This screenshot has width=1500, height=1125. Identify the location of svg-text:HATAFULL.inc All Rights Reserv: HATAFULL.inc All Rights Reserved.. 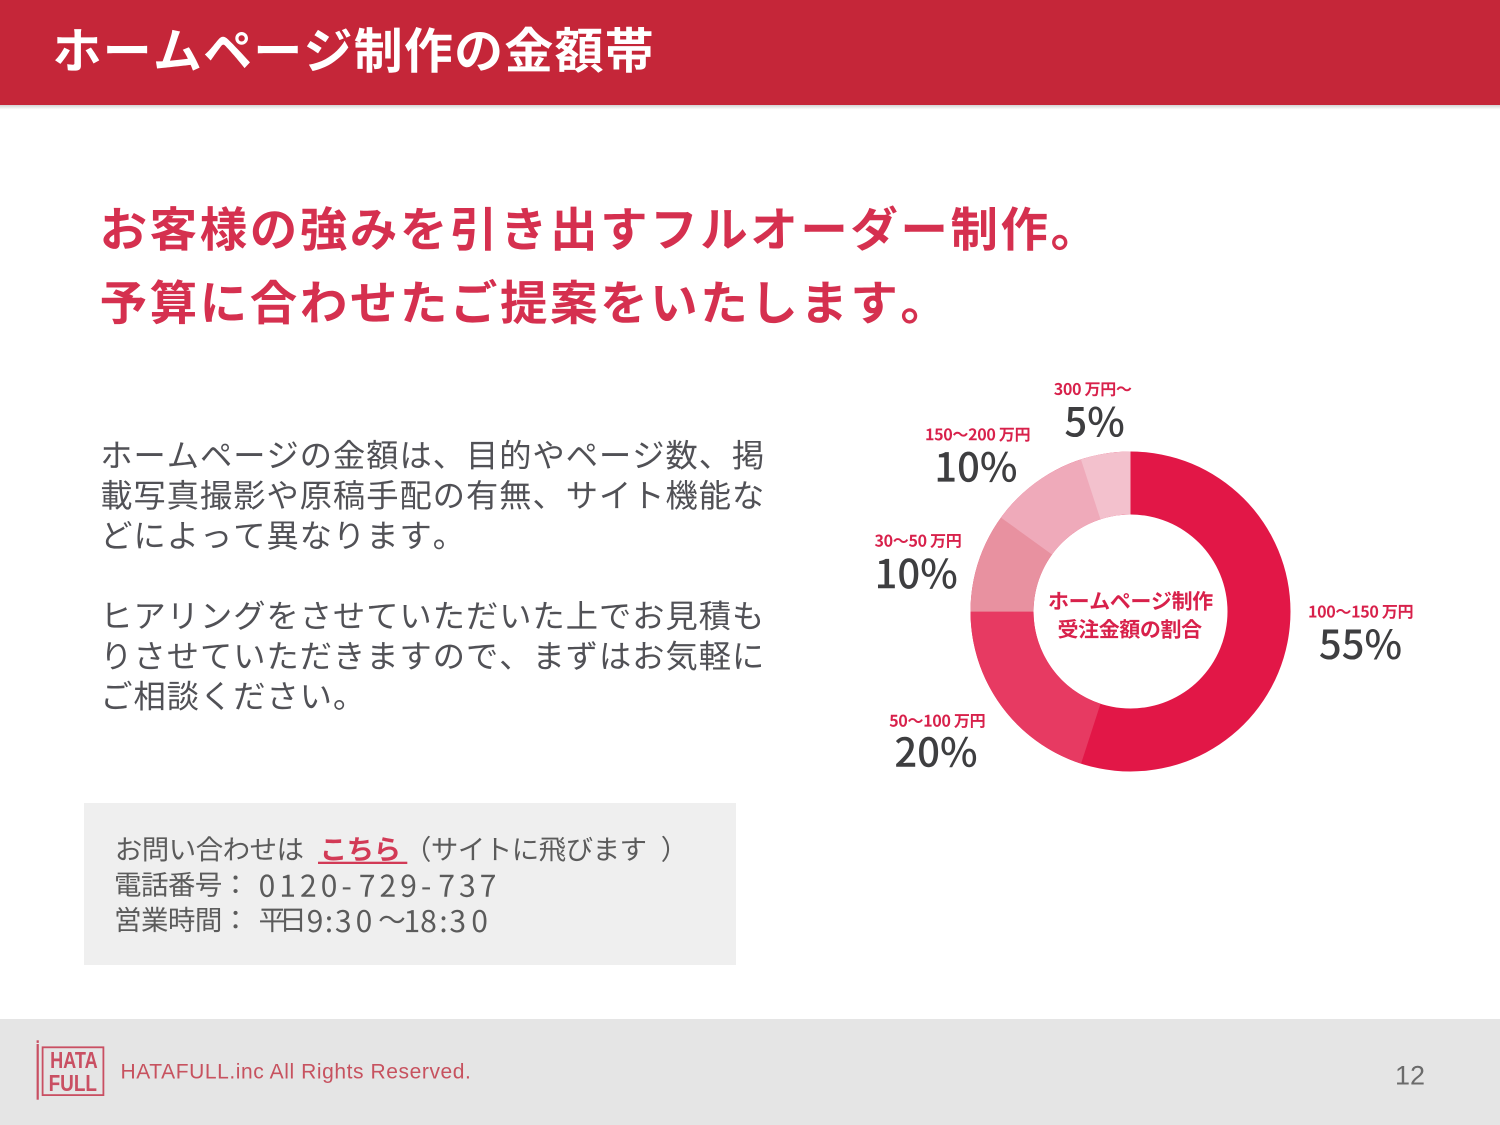
(296, 1071).